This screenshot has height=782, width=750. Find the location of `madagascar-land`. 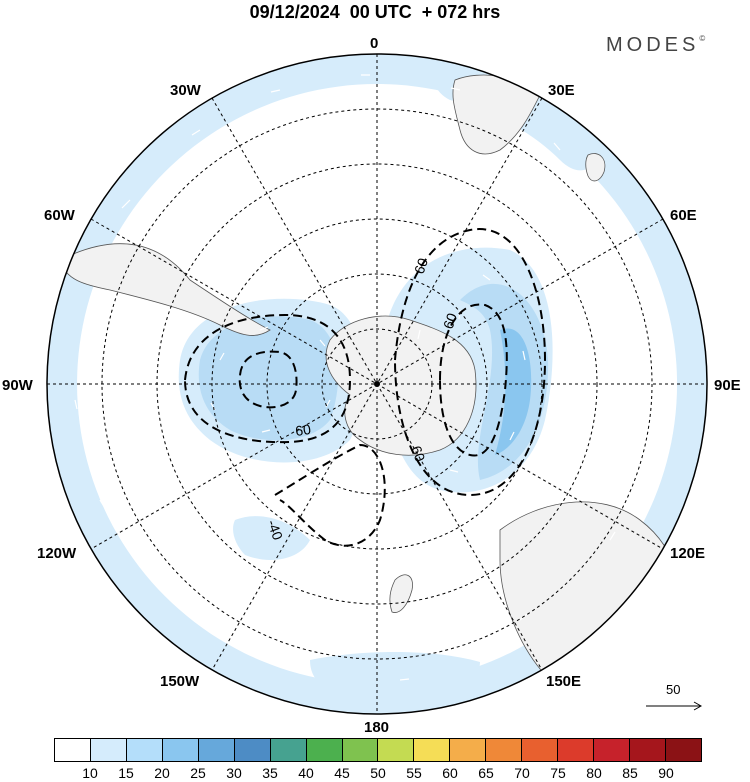

madagascar-land is located at coordinates (595, 167).